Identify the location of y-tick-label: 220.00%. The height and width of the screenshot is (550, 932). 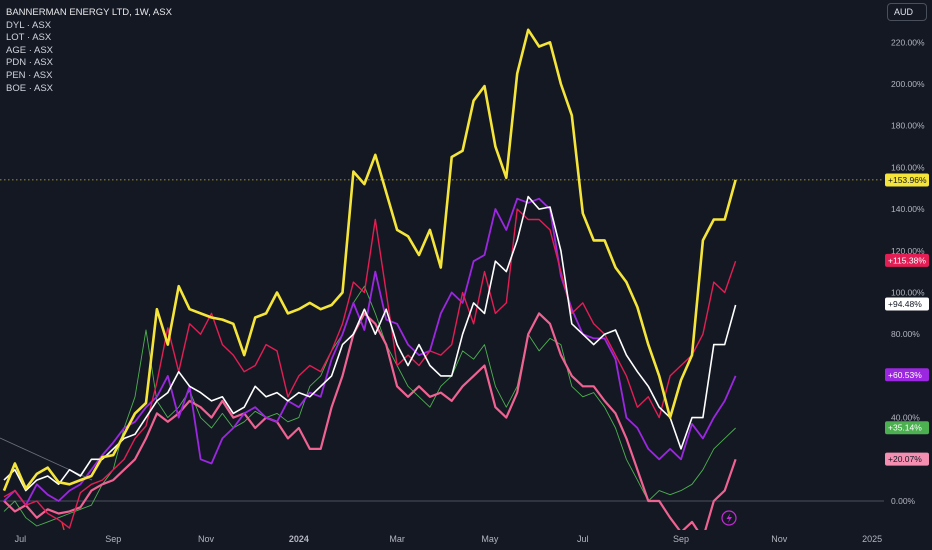
(908, 42).